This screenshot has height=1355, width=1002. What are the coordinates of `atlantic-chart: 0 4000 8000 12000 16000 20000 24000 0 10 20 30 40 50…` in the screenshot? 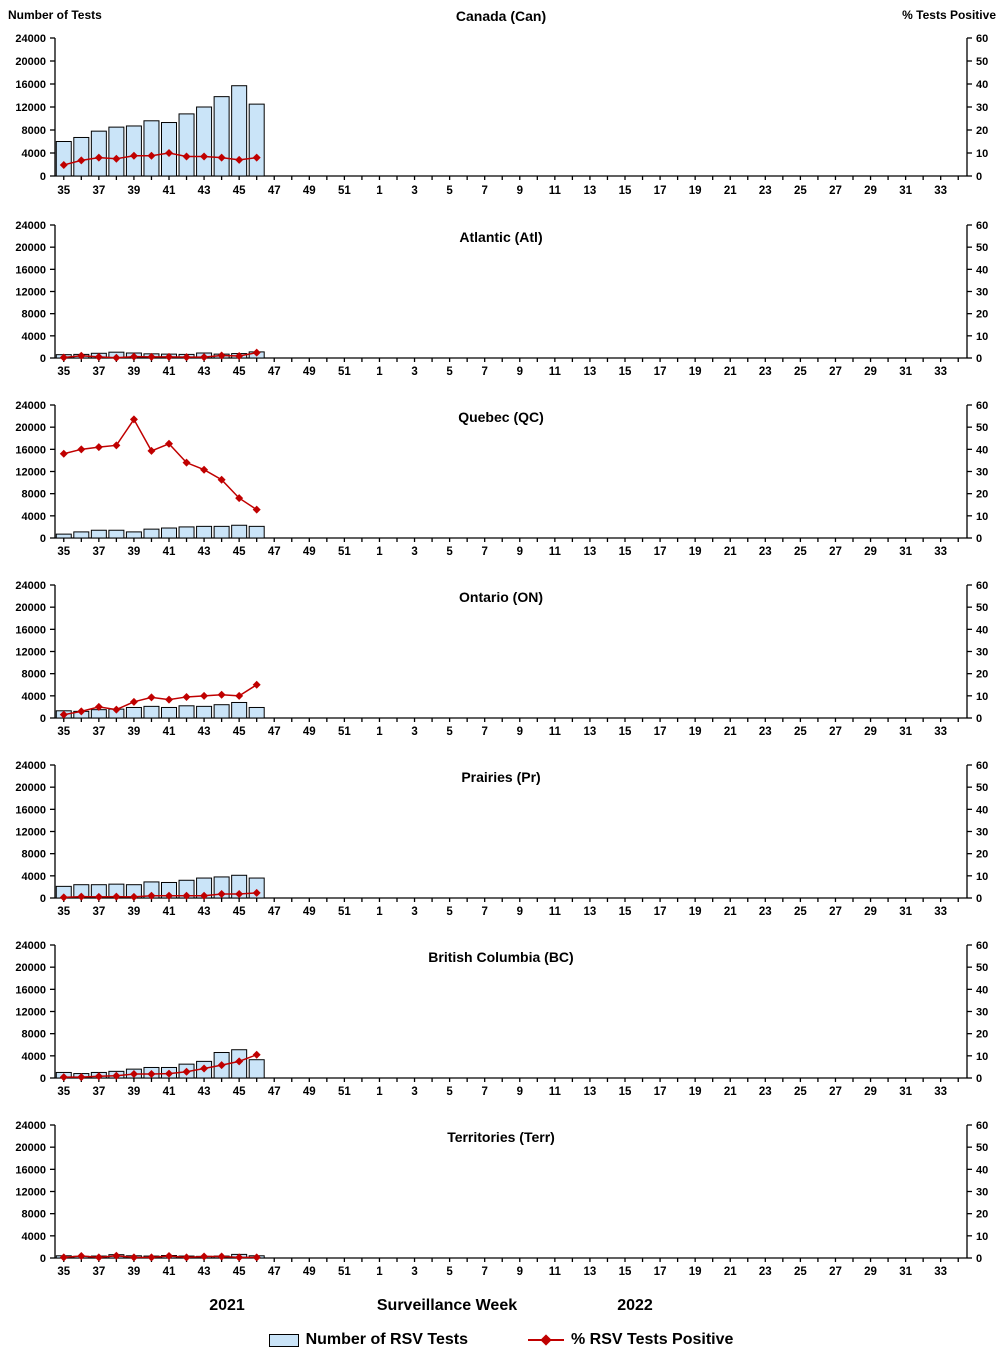 It's located at (501, 299).